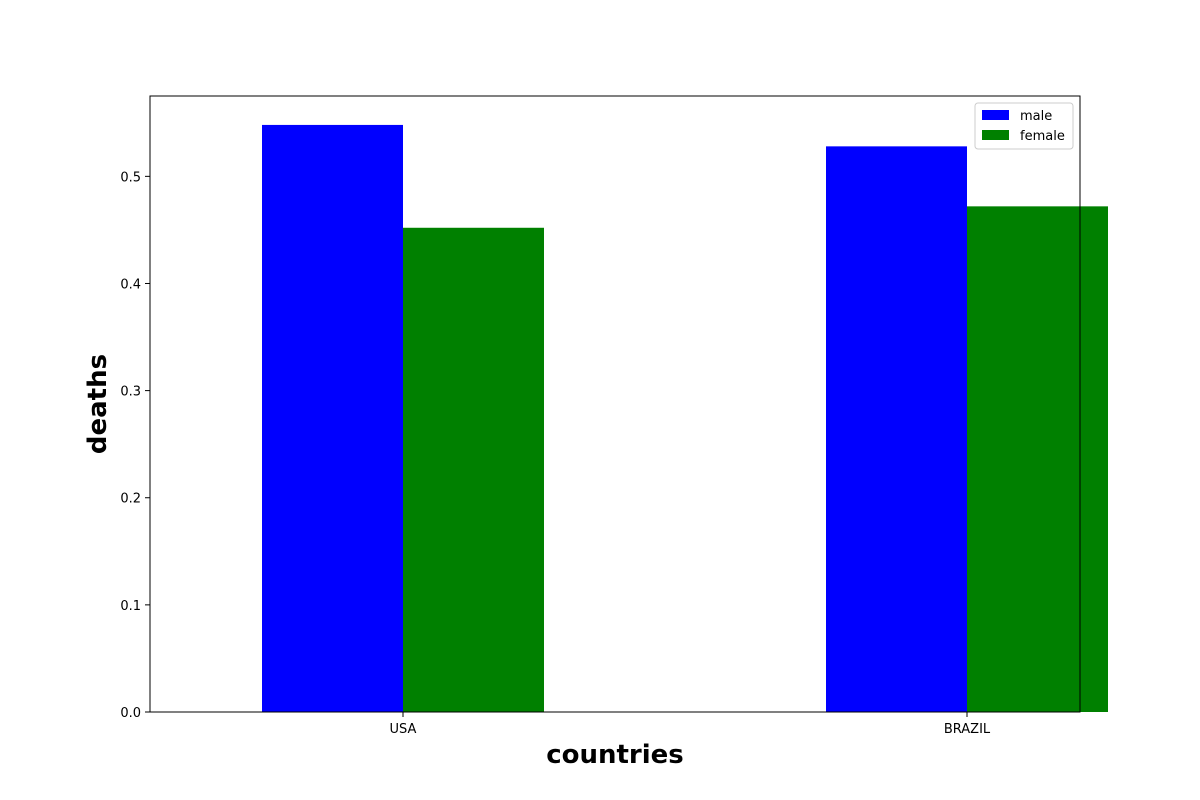  Describe the element at coordinates (98, 404) in the screenshot. I see `y-axis-title: deaths` at that location.